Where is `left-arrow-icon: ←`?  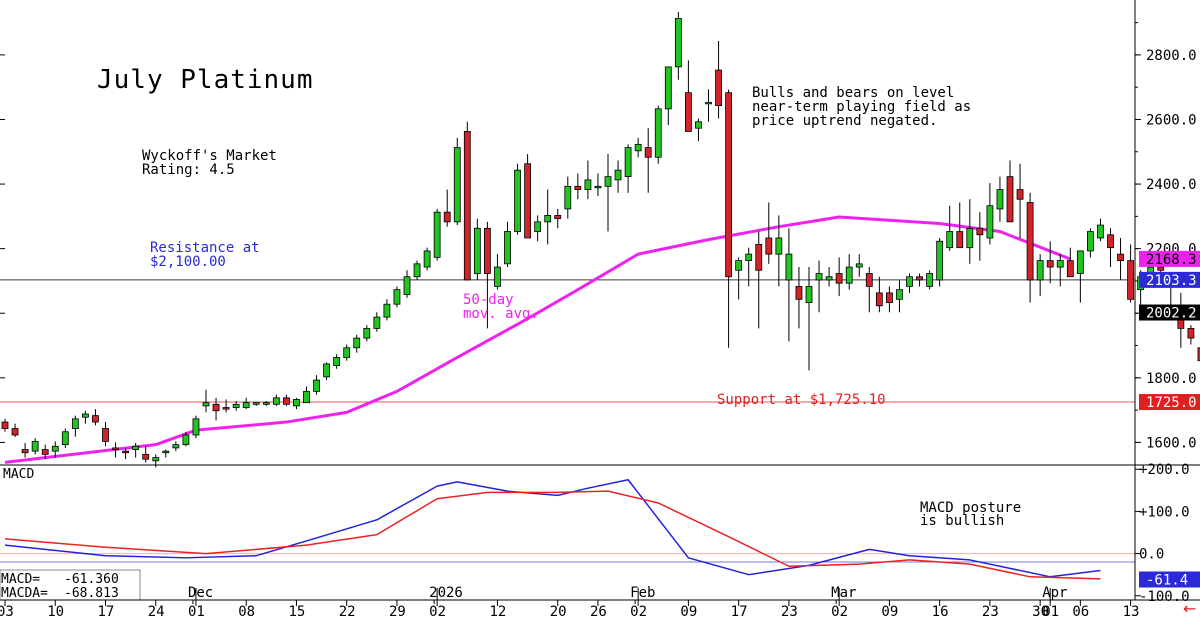 left-arrow-icon: ← is located at coordinates (1189, 608).